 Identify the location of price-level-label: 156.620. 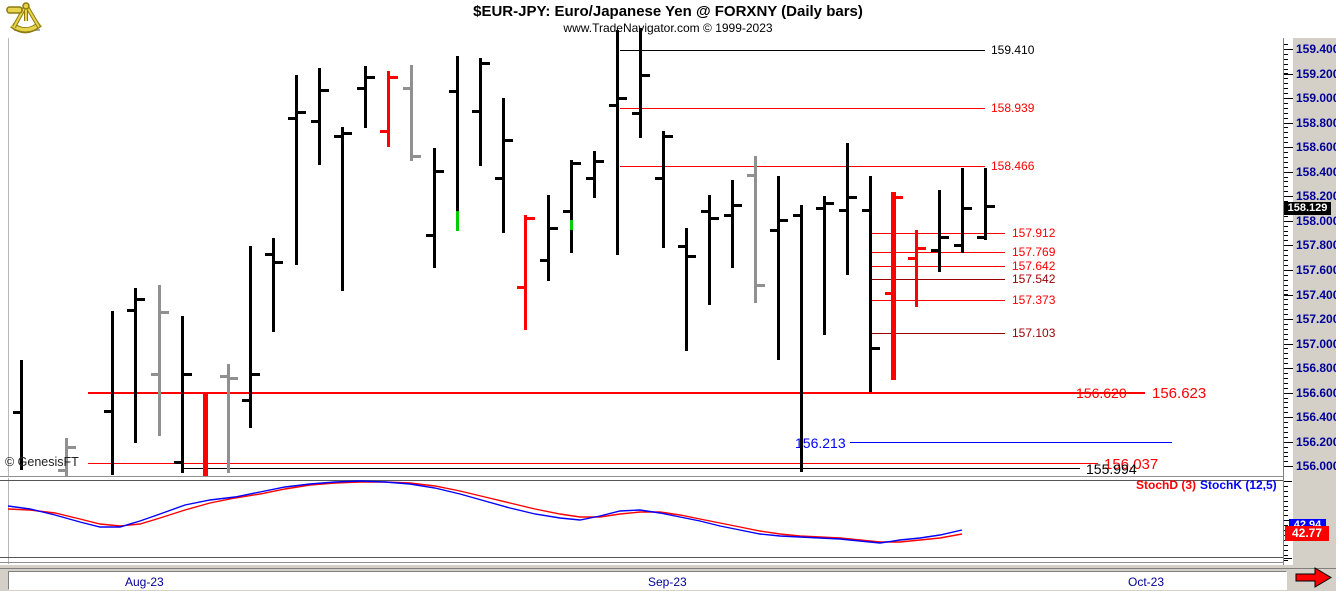
(1101, 393).